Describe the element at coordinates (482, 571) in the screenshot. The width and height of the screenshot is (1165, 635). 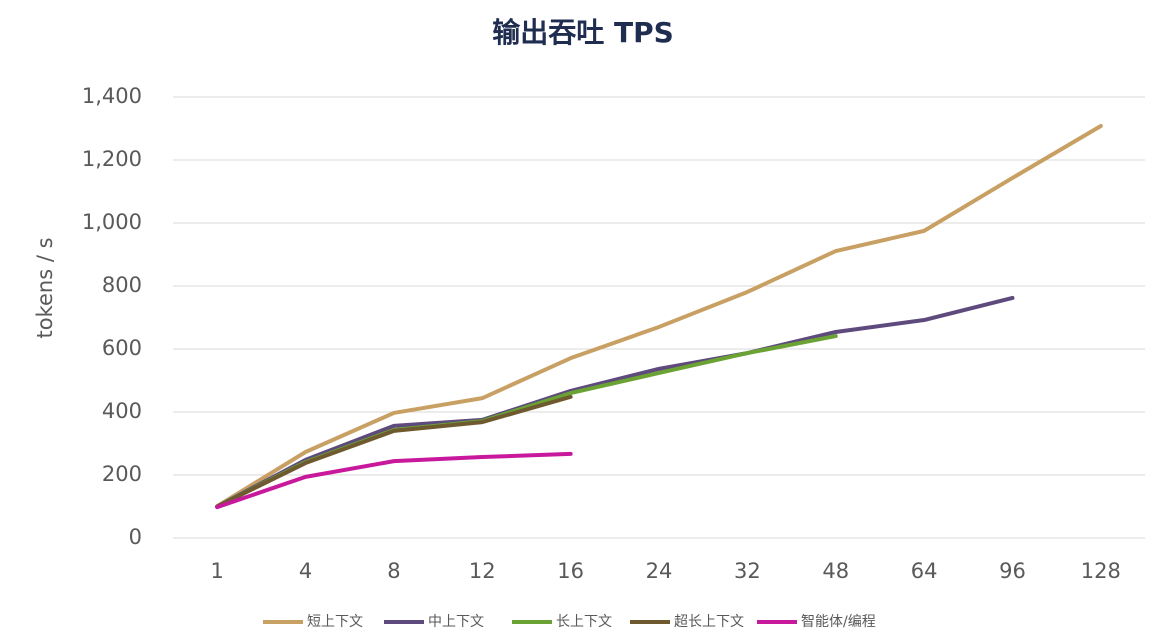
I see `x-tick-label: 12` at that location.